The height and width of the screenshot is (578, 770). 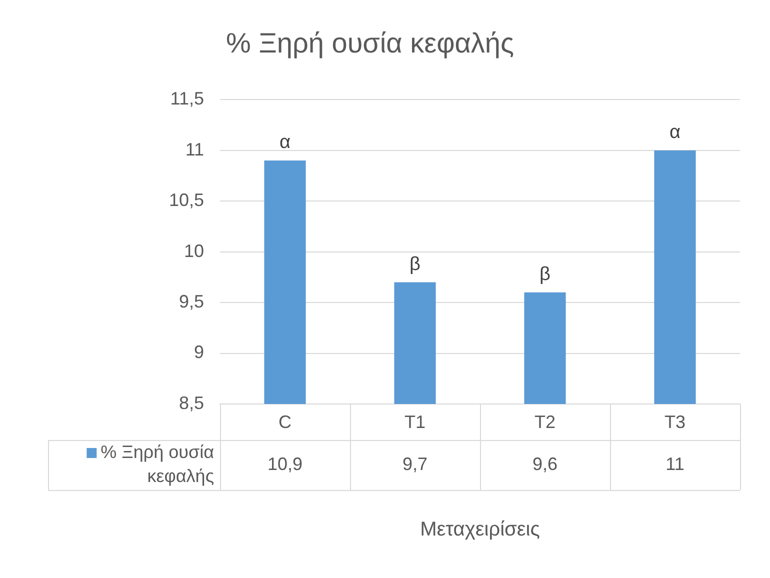 I want to click on y-tick-label: 8,5, so click(x=191, y=402).